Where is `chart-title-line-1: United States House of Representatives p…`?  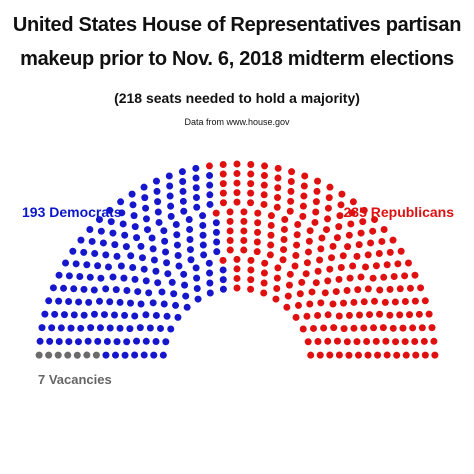
chart-title-line-1: United States House of Representatives p… is located at coordinates (237, 25).